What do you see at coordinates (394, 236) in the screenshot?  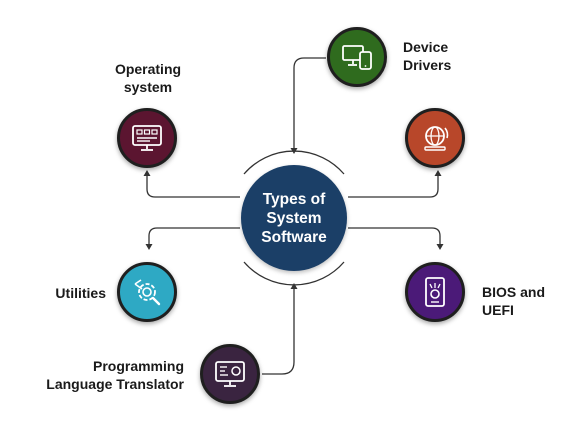 I see `connector-bios` at bounding box center [394, 236].